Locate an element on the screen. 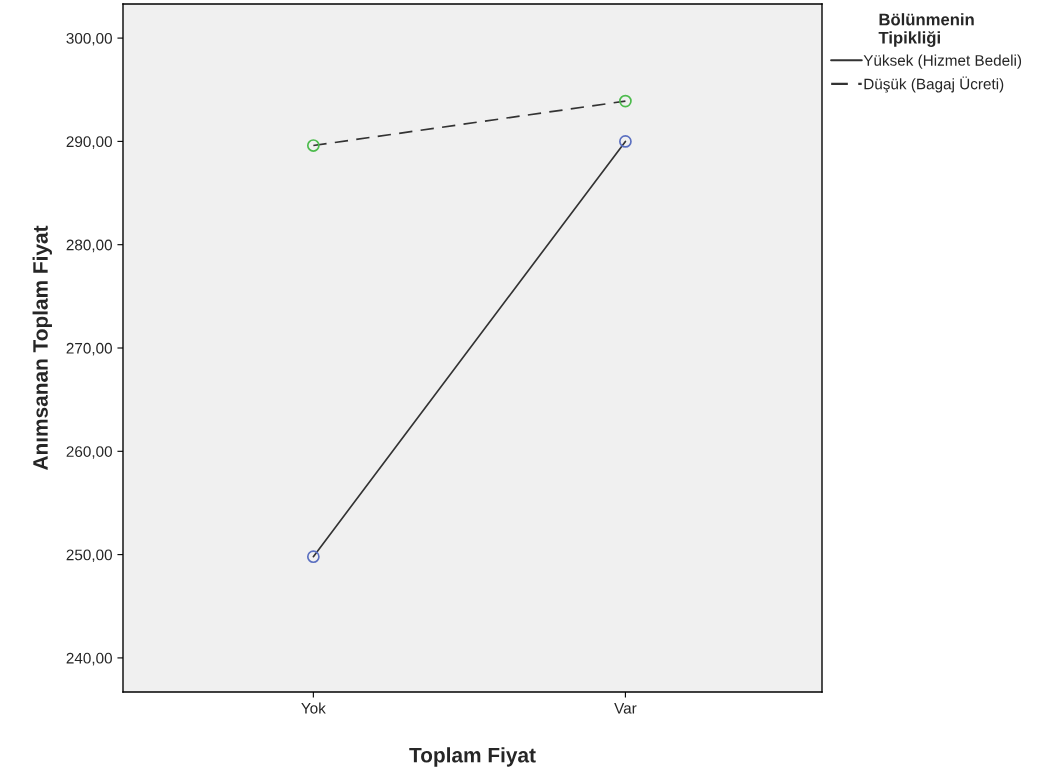 This screenshot has width=1062, height=776. legend-label: Düşük (Bagaj Ücreti) is located at coordinates (934, 84).